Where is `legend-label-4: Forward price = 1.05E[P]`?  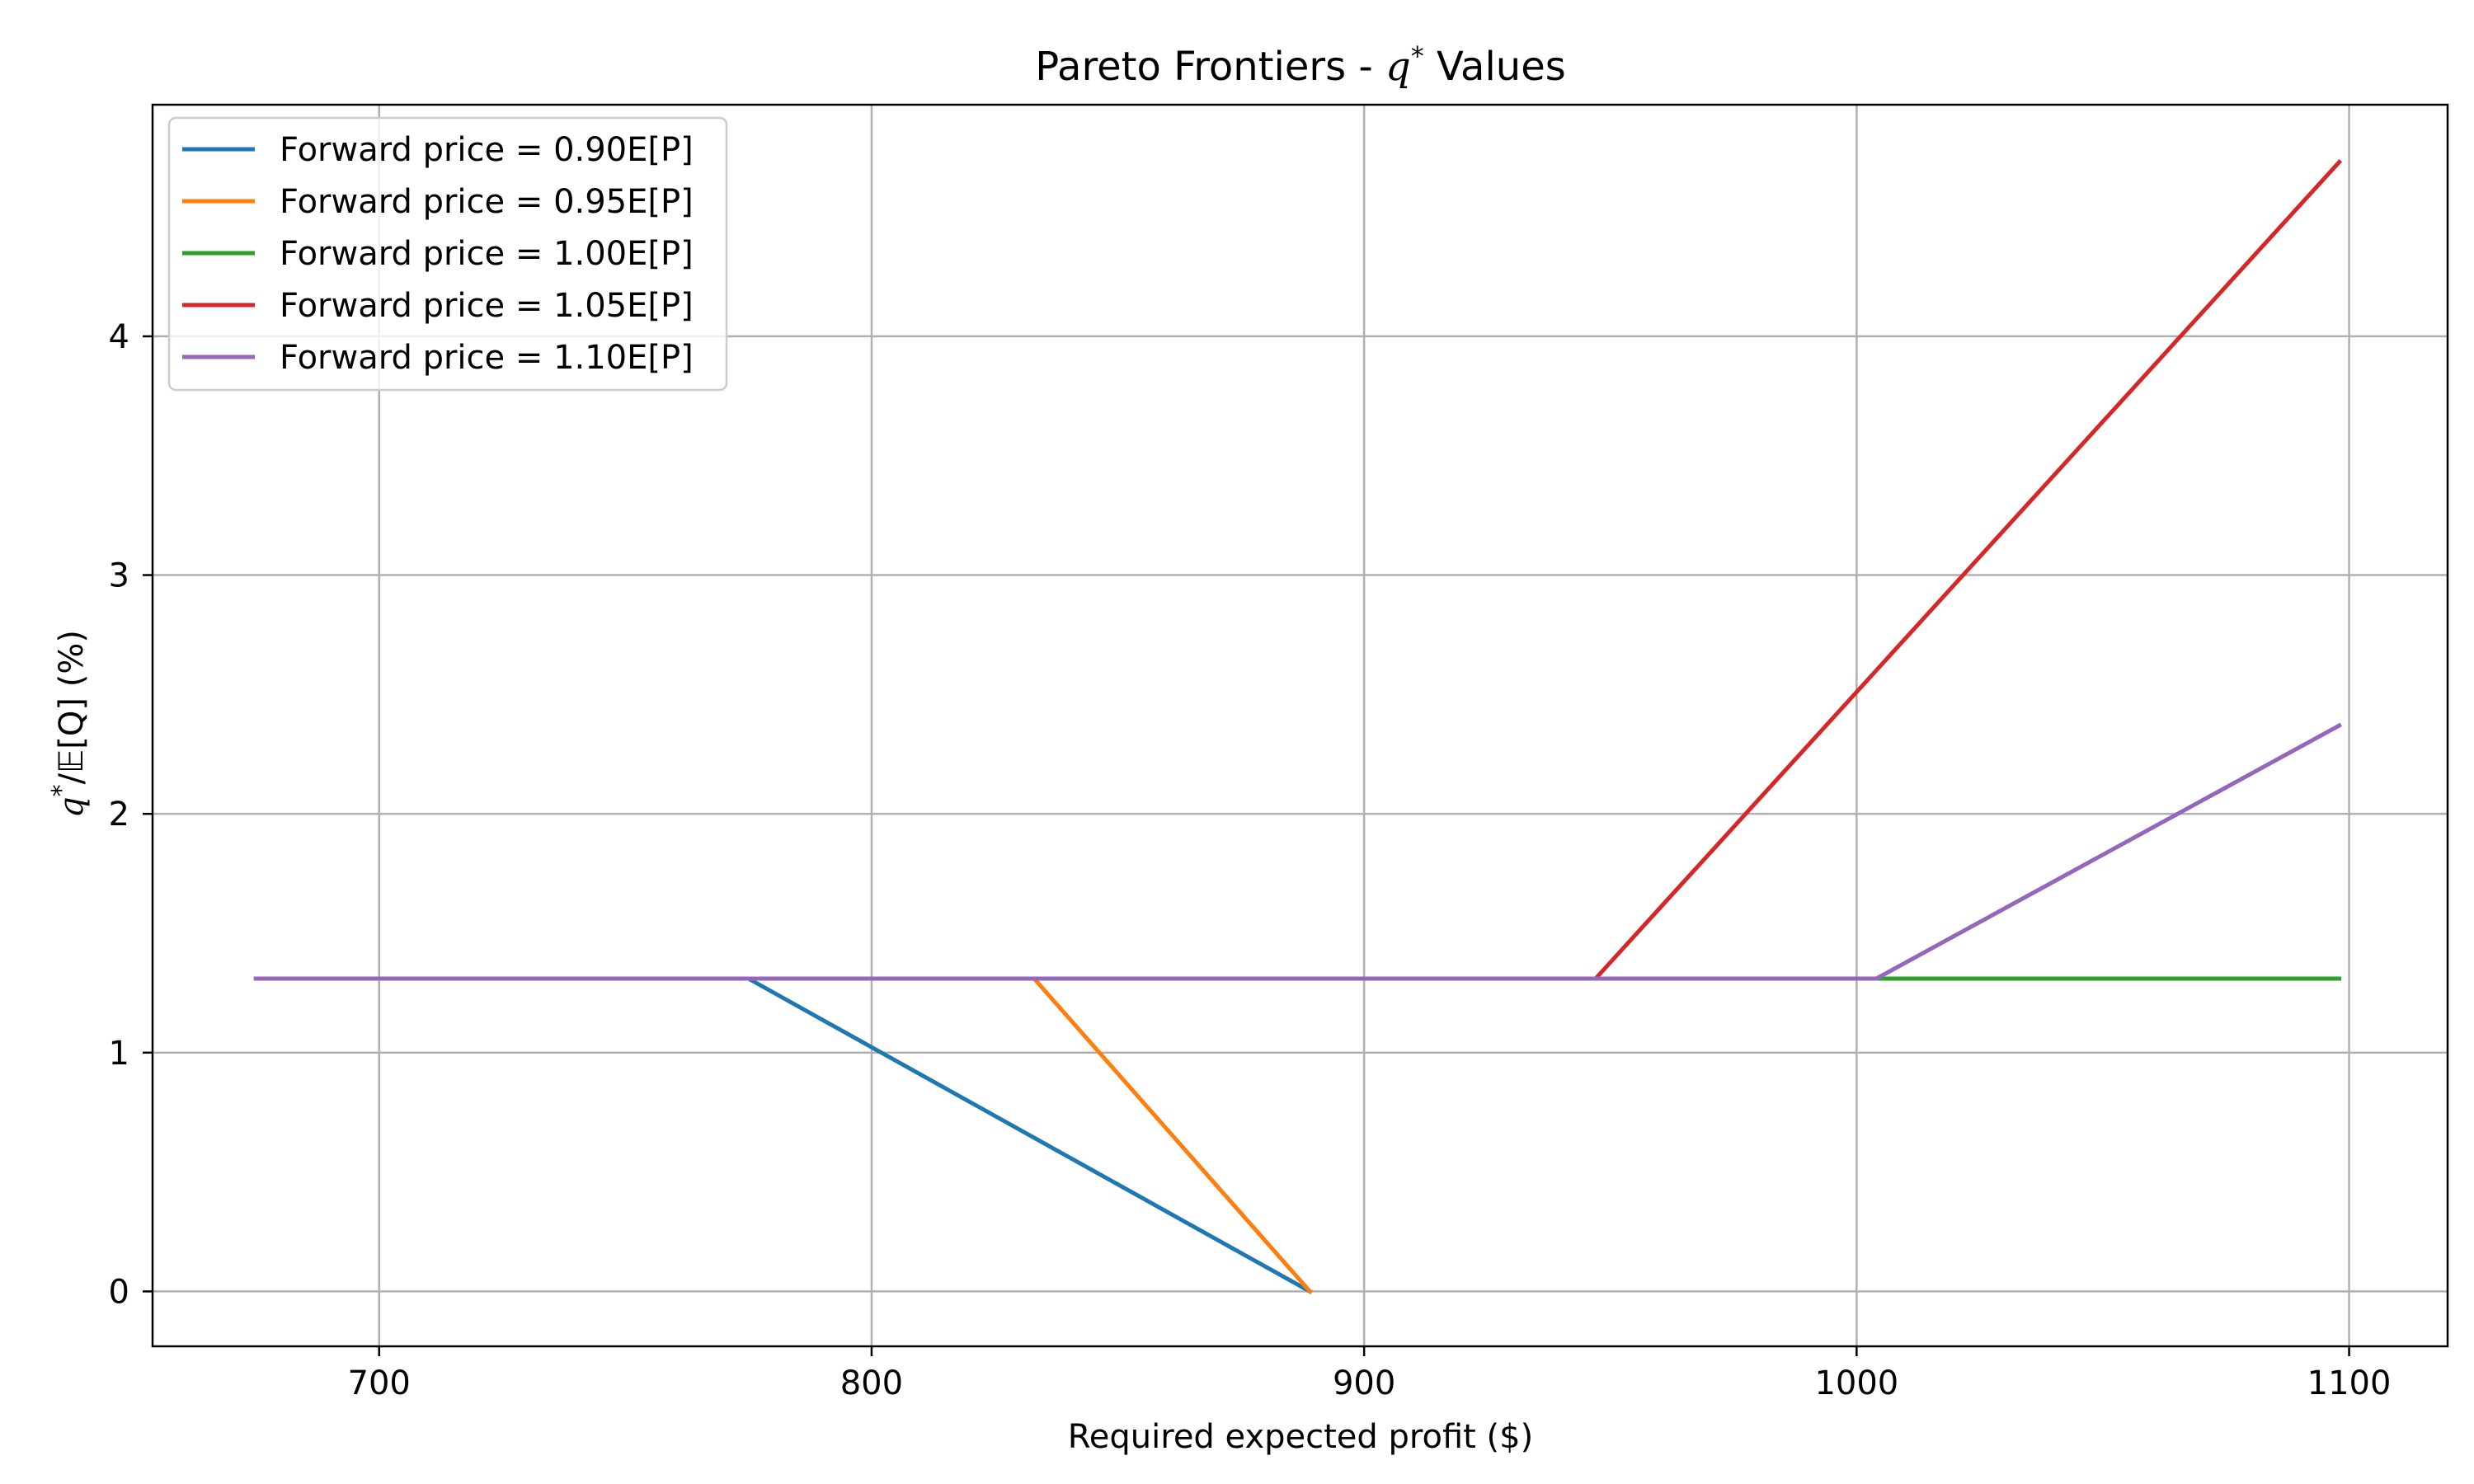
legend-label-4: Forward price = 1.05E[P] is located at coordinates (487, 306).